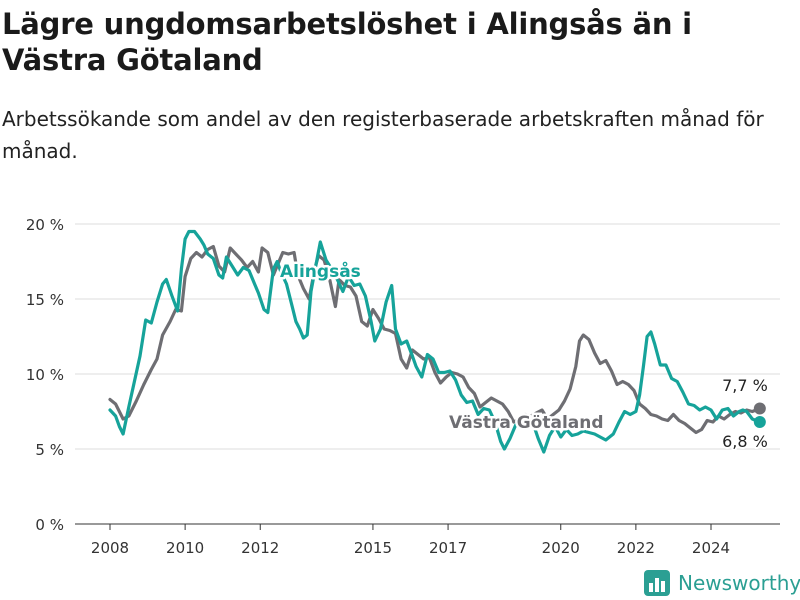 The image size is (800, 600). I want to click on series-name-label: Västra Götaland, so click(526, 423).